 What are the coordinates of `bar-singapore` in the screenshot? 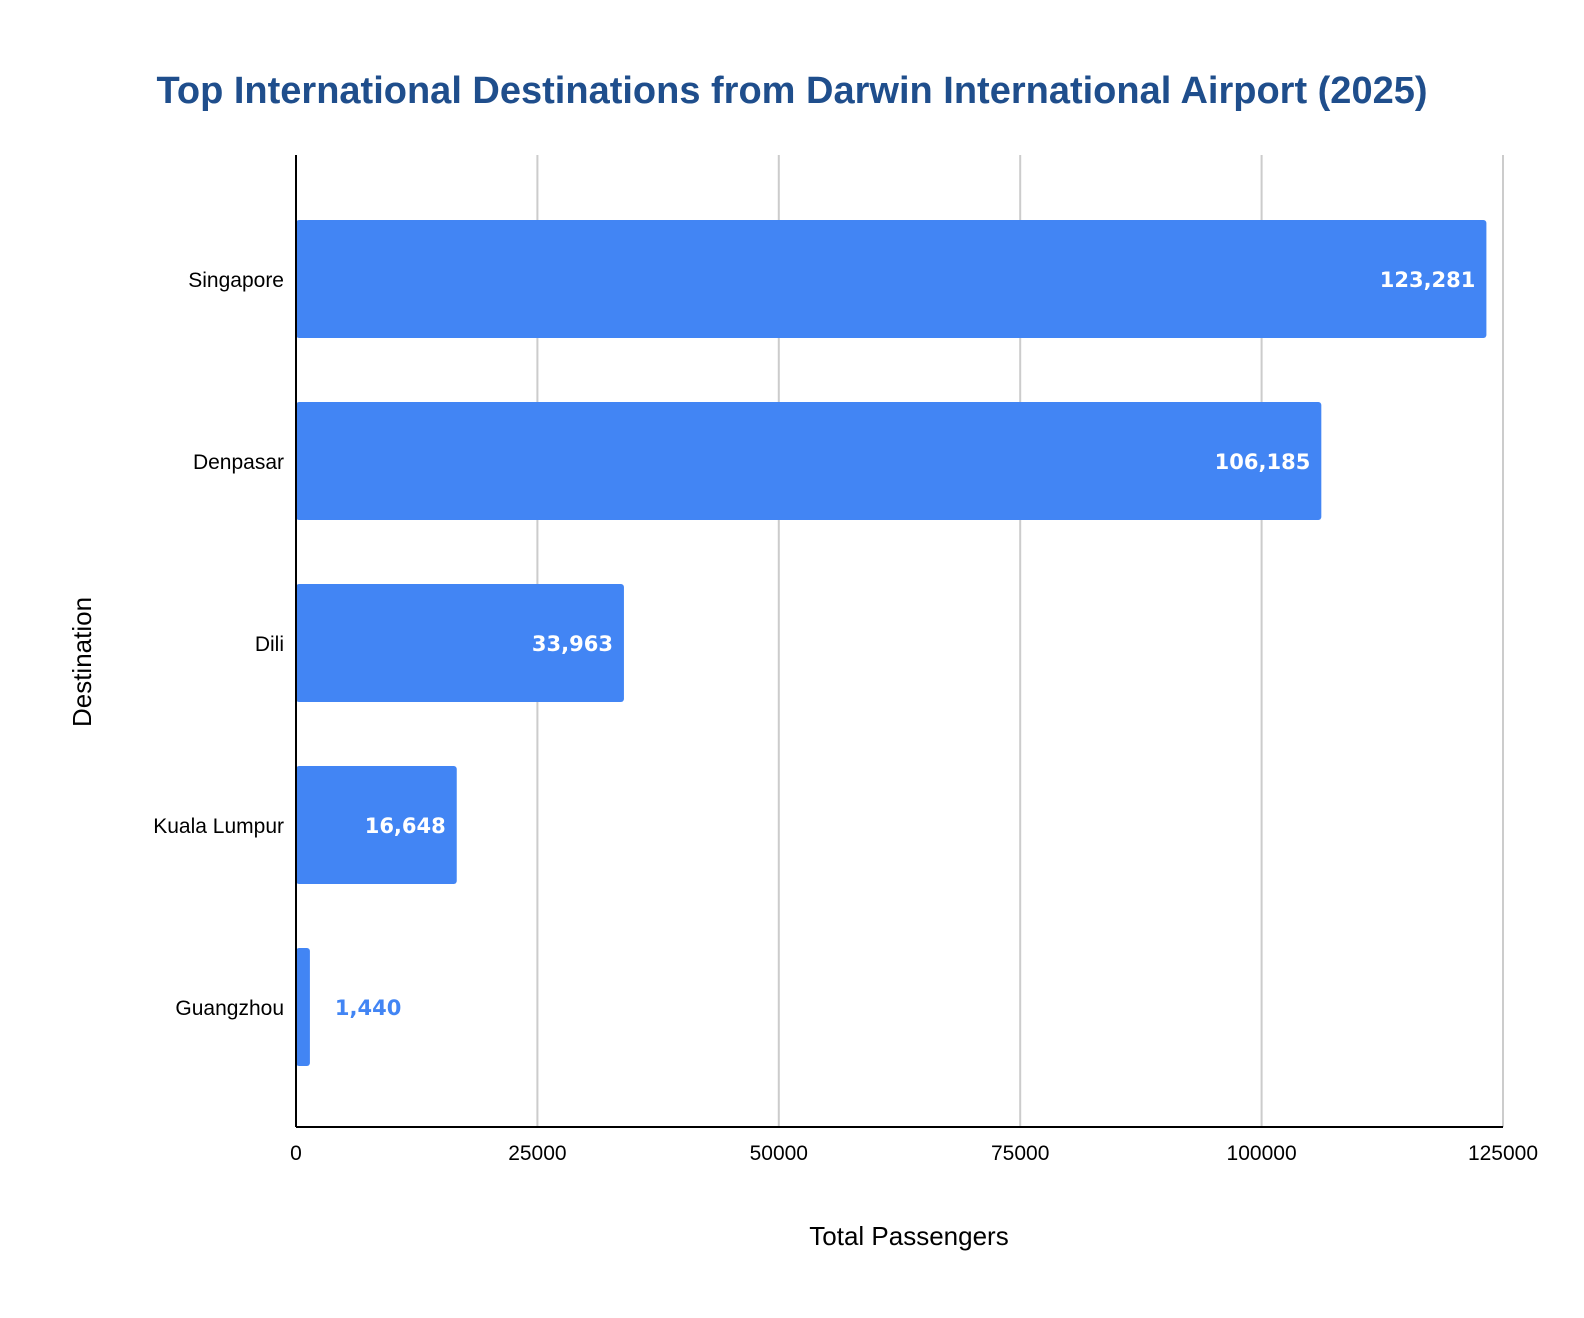 It's located at (891, 279).